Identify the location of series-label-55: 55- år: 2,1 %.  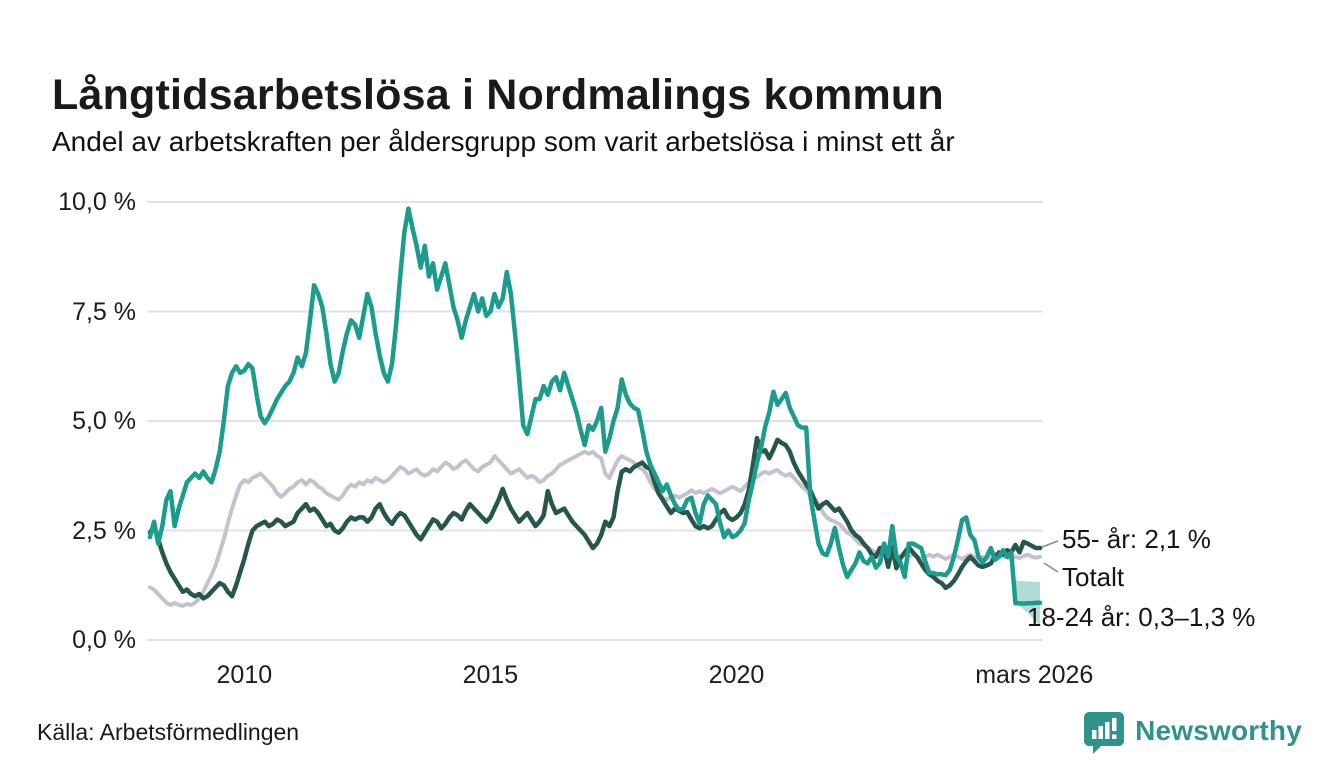
(1136, 539).